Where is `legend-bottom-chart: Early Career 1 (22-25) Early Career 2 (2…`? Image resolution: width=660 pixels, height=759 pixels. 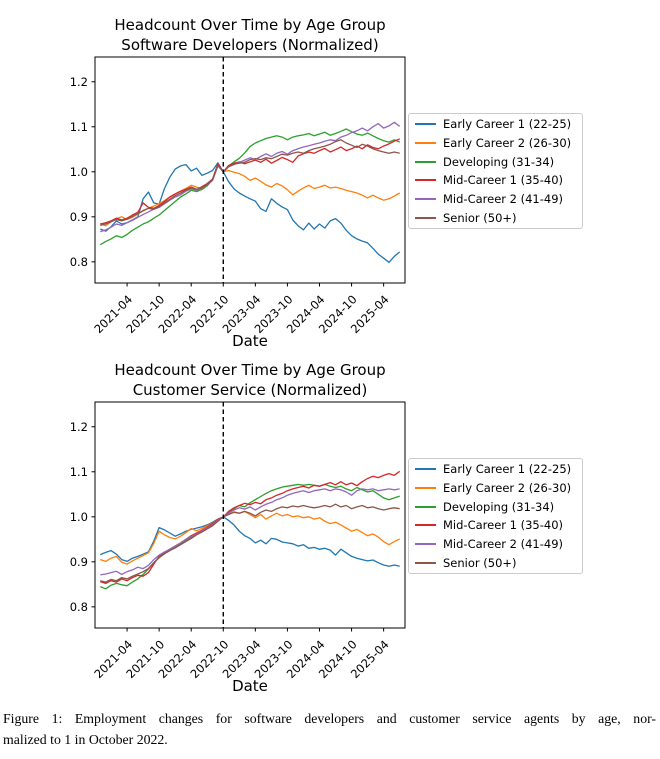 legend-bottom-chart: Early Career 1 (22-25) Early Career 2 (2… is located at coordinates (495, 516).